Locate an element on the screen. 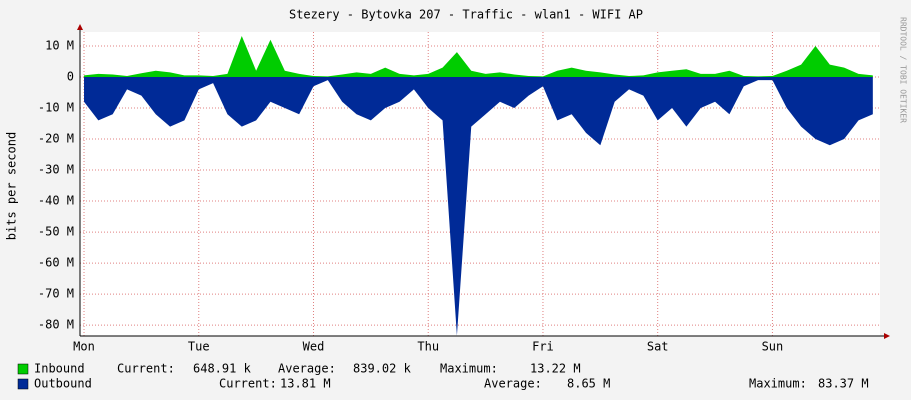 Image resolution: width=911 pixels, height=400 pixels. y-tick-label: -60 M is located at coordinates (56, 263).